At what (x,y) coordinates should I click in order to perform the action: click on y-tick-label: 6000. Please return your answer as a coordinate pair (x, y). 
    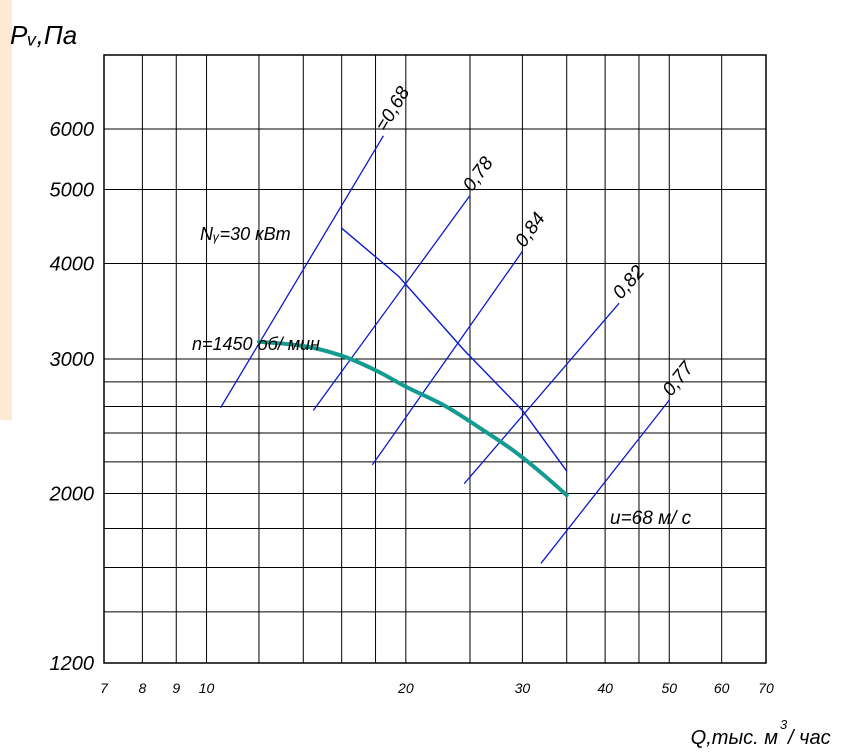
    Looking at the image, I should click on (72, 130).